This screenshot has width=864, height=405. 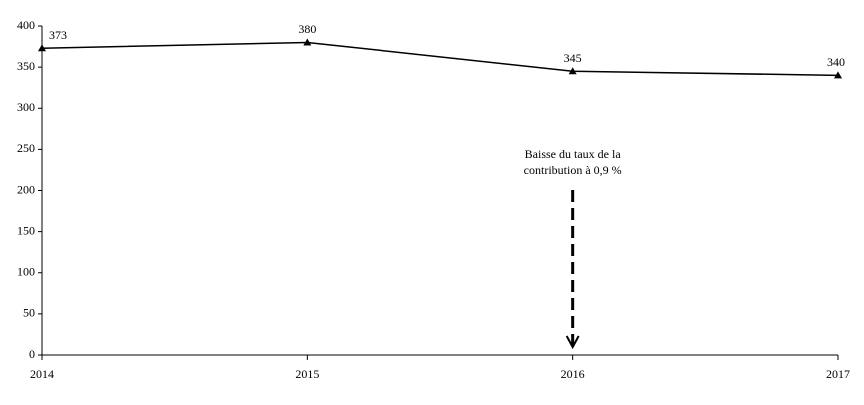 What do you see at coordinates (573, 170) in the screenshot?
I see `annotation: contribution à 0,9 %` at bounding box center [573, 170].